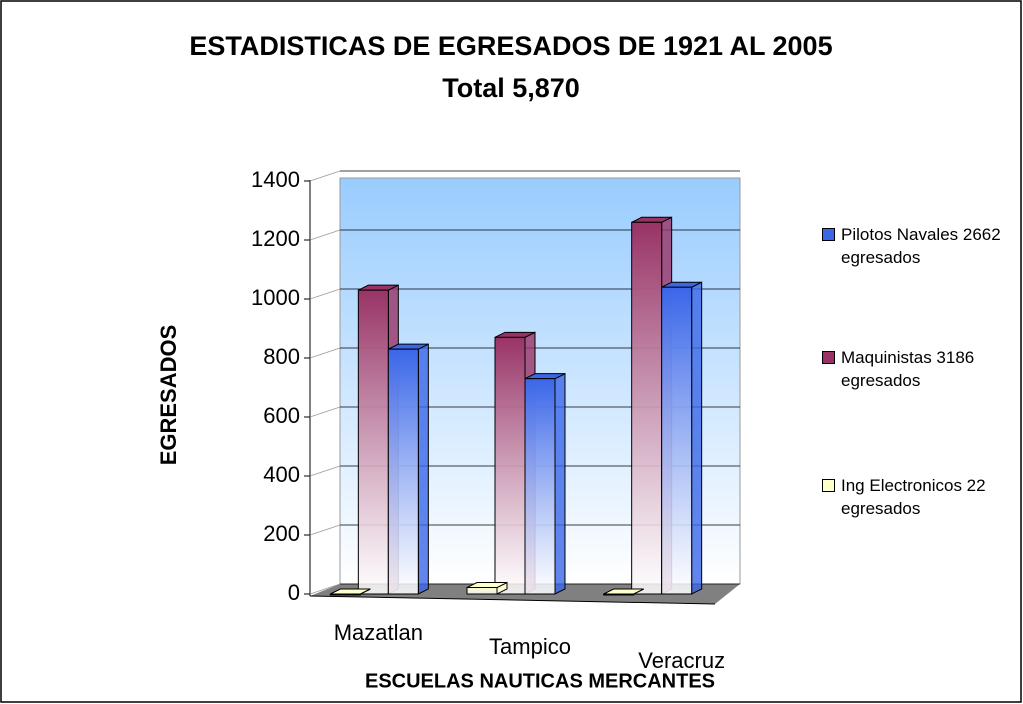  What do you see at coordinates (681, 660) in the screenshot?
I see `x-tick-label: Veracruz` at bounding box center [681, 660].